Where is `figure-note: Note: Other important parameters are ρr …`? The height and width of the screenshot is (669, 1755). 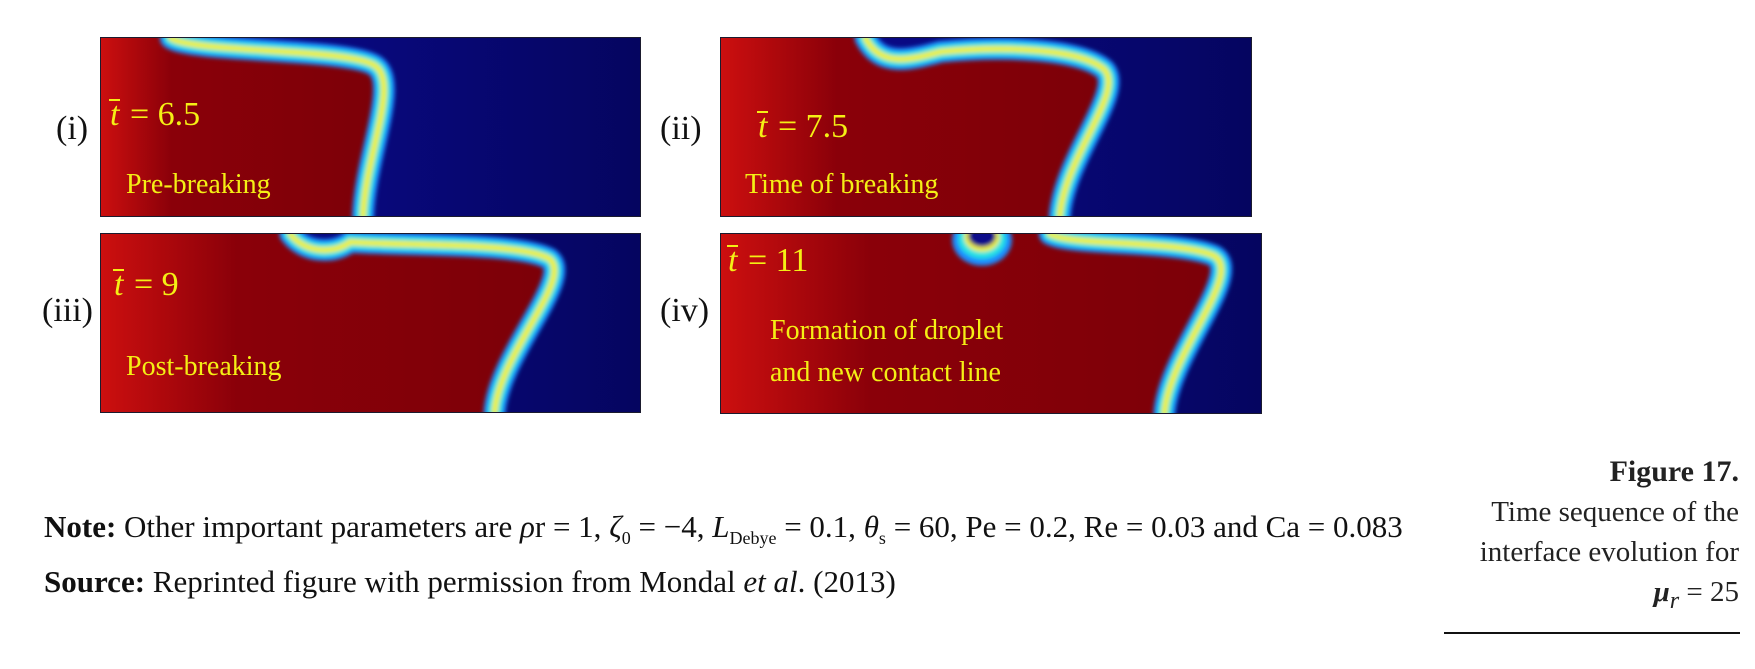 figure-note: Note: Other important parameters are ρr … is located at coordinates (729, 554).